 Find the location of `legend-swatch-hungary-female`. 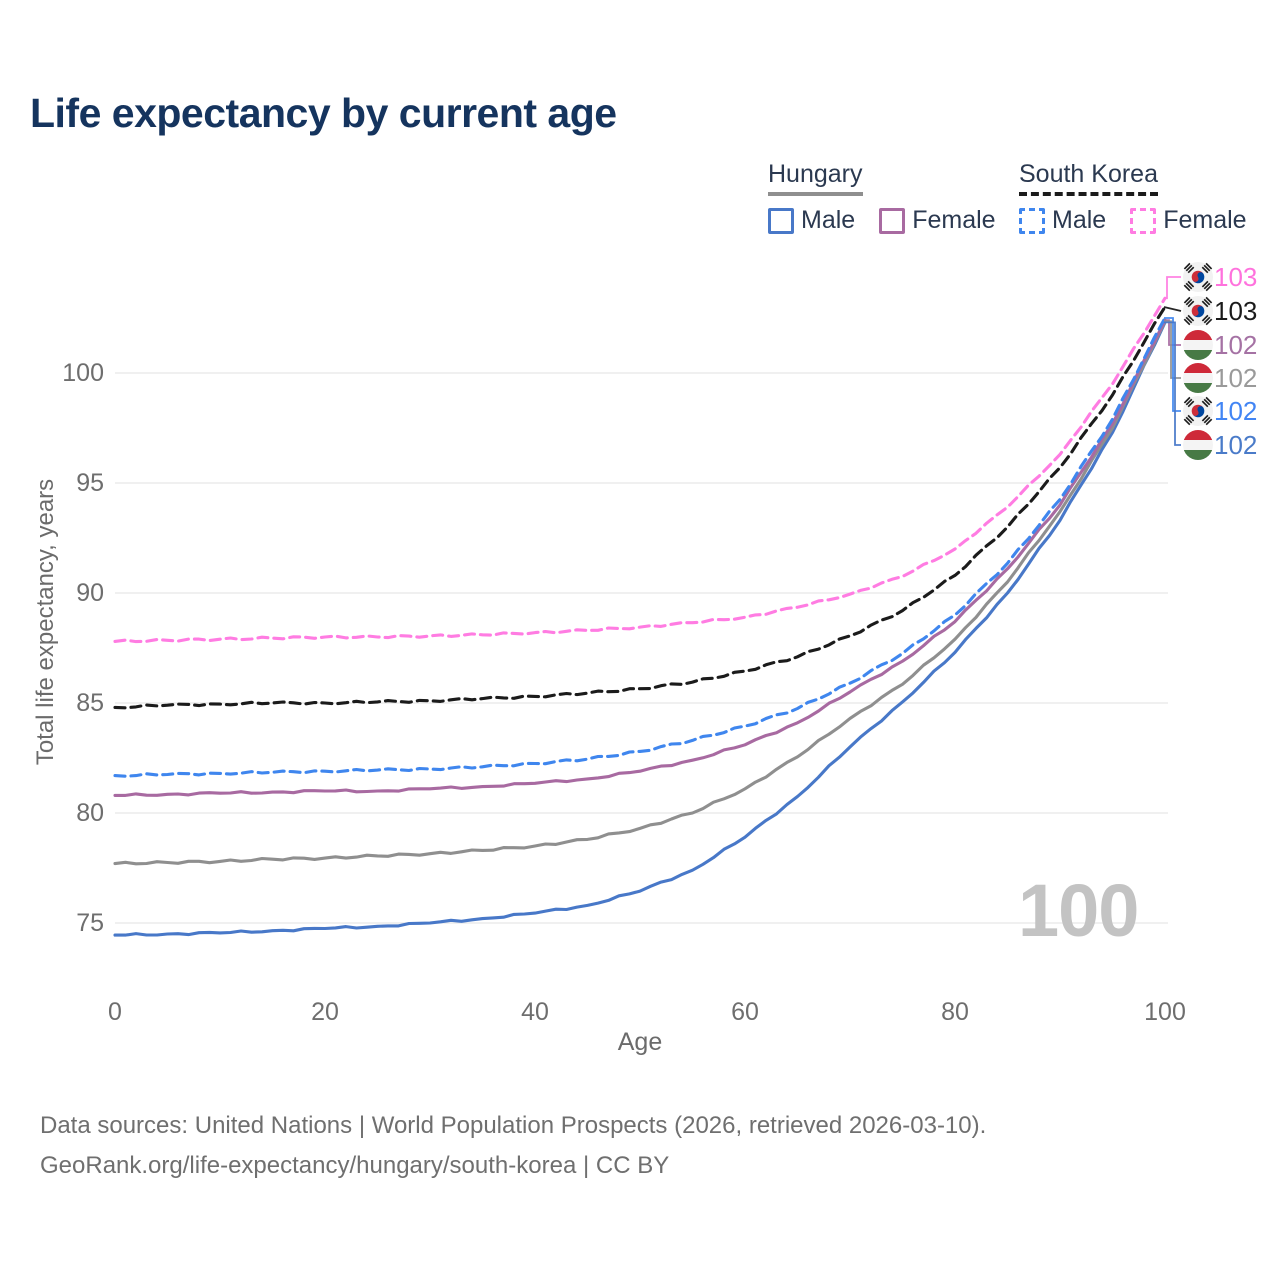

legend-swatch-hungary-female is located at coordinates (892, 220).